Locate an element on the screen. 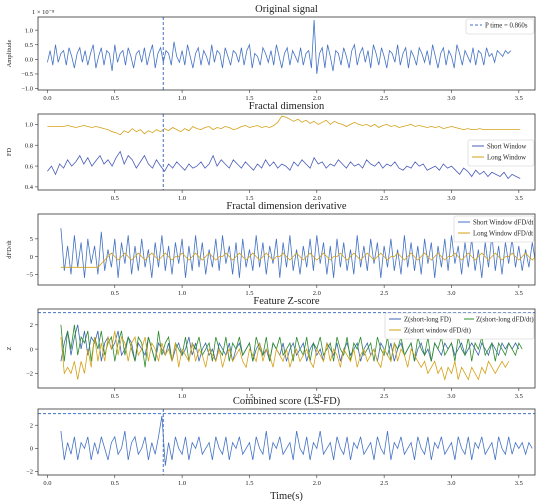 The height and width of the screenshot is (503, 550). legend: Short Window dFD/dt Long Window dFD/dt is located at coordinates (494, 229).